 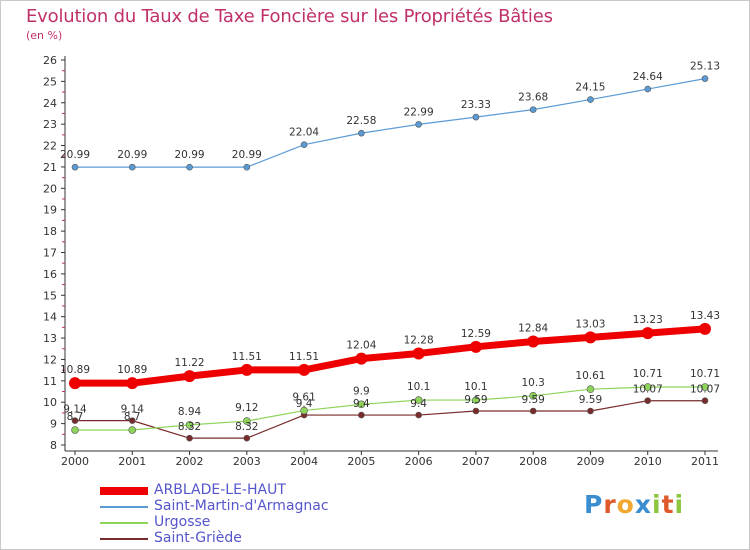 What do you see at coordinates (75, 410) in the screenshot?
I see `data-label: 9.14` at bounding box center [75, 410].